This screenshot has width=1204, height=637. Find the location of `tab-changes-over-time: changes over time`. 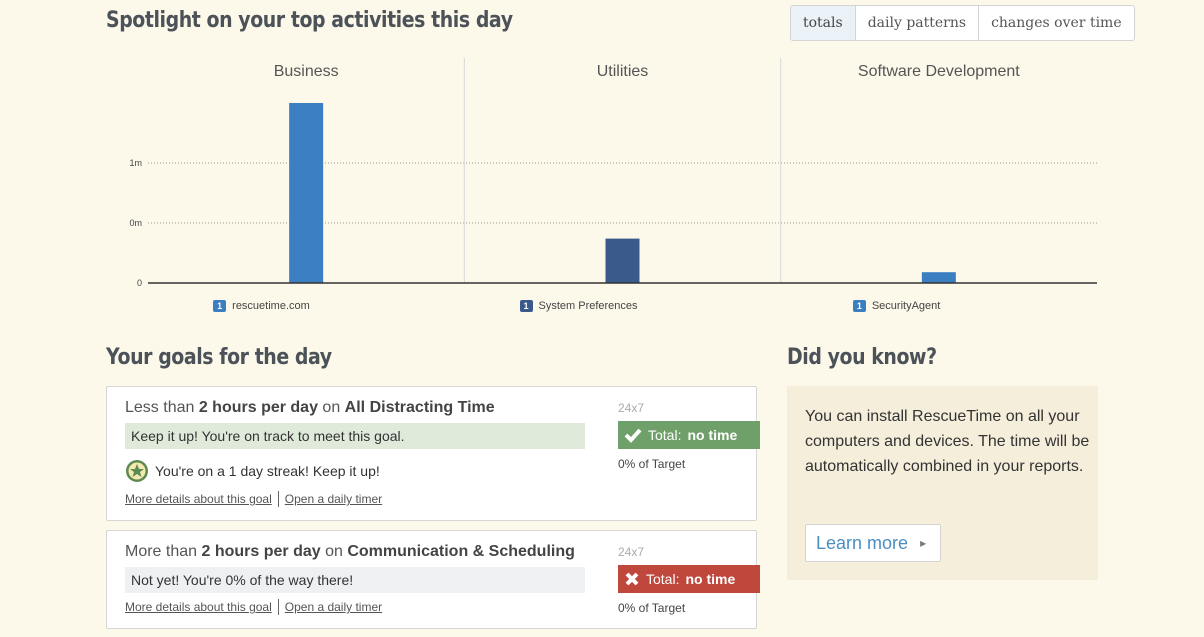

tab-changes-over-time: changes over time is located at coordinates (1056, 23).